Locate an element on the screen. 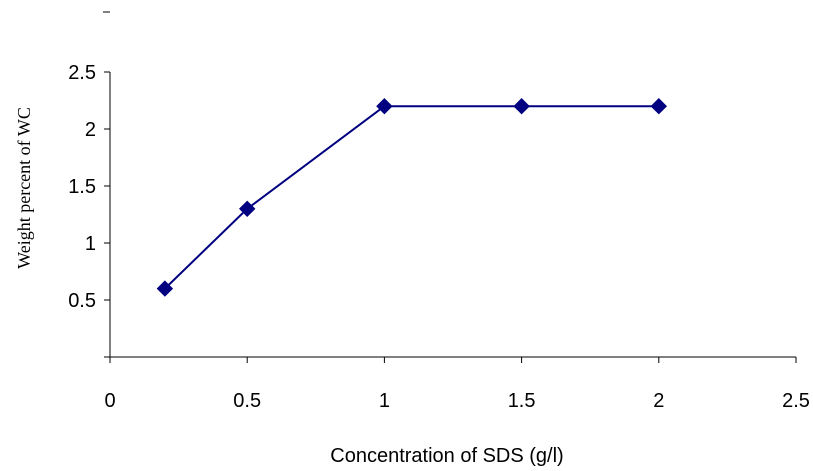 The height and width of the screenshot is (471, 813). x-tick-label: 0.5 is located at coordinates (247, 401).